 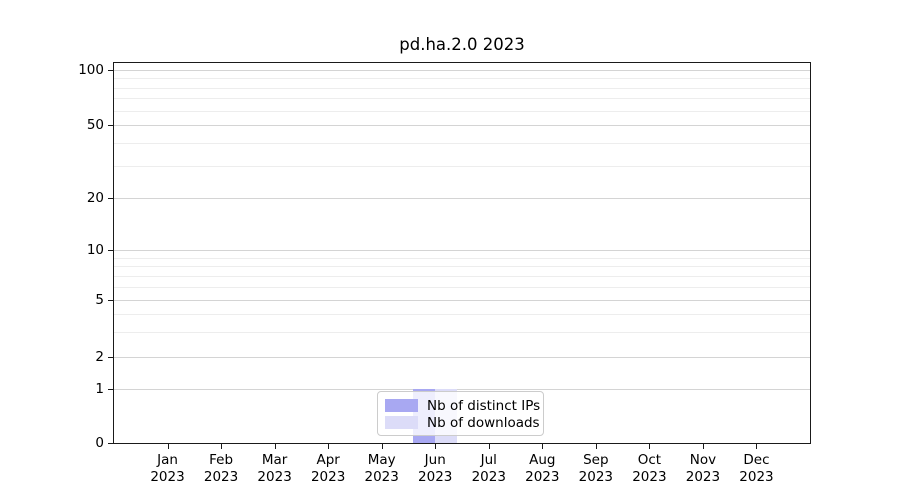 What do you see at coordinates (99, 357) in the screenshot?
I see `y-tick-label: 2` at bounding box center [99, 357].